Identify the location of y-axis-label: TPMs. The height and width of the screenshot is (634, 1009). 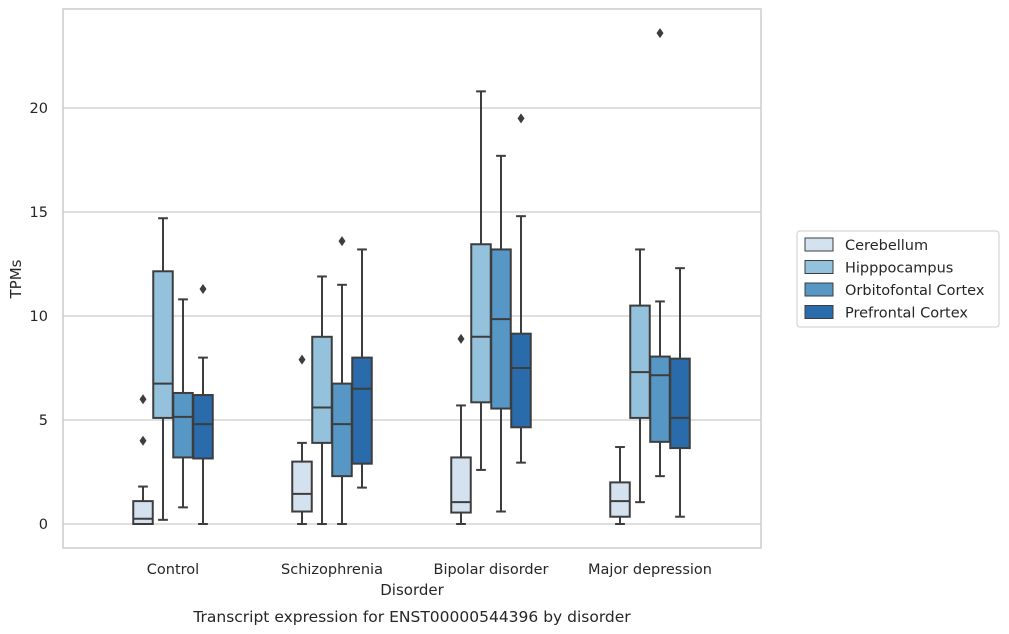
(16, 279).